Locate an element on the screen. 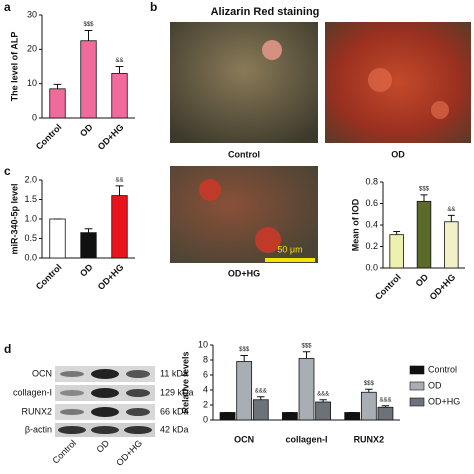 Image resolution: width=474 pixels, height=474 pixels. y-axis-label: Relative levels is located at coordinates (185, 382).